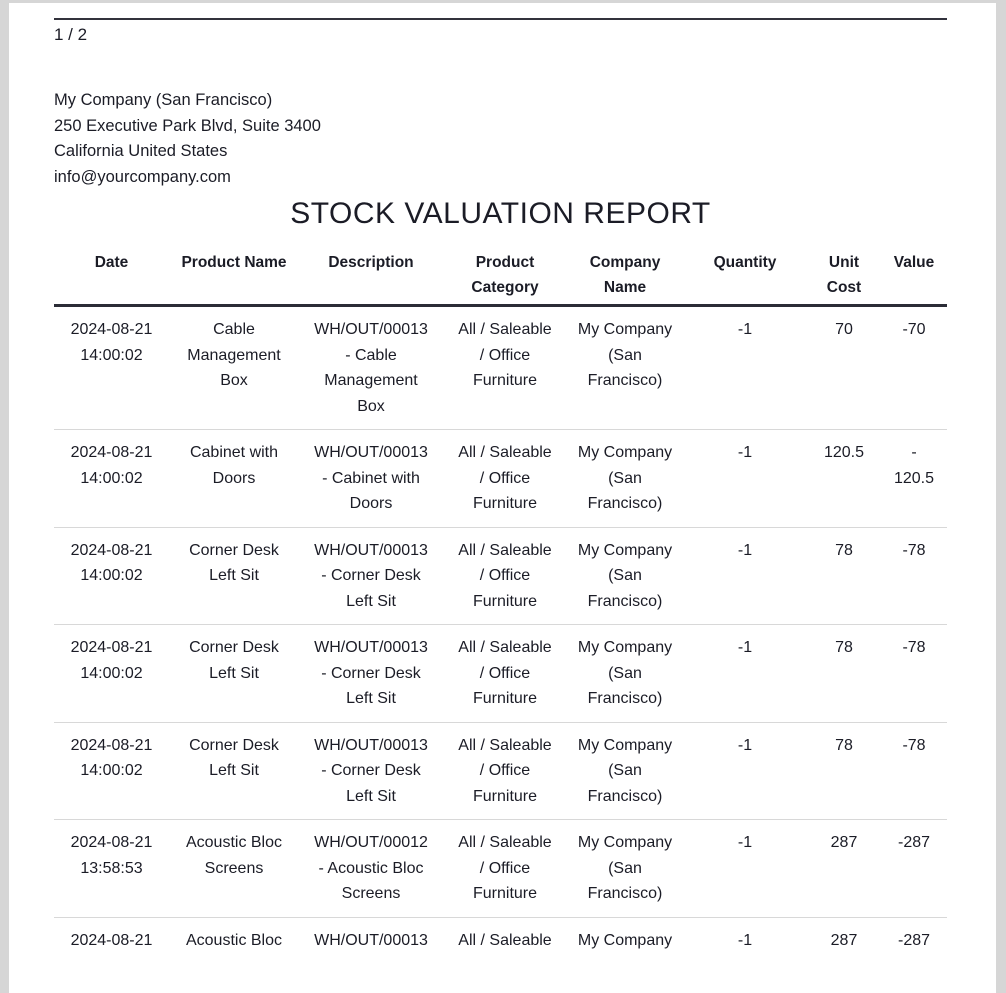  What do you see at coordinates (141, 151) in the screenshot?
I see `company-address-line2: California United States` at bounding box center [141, 151].